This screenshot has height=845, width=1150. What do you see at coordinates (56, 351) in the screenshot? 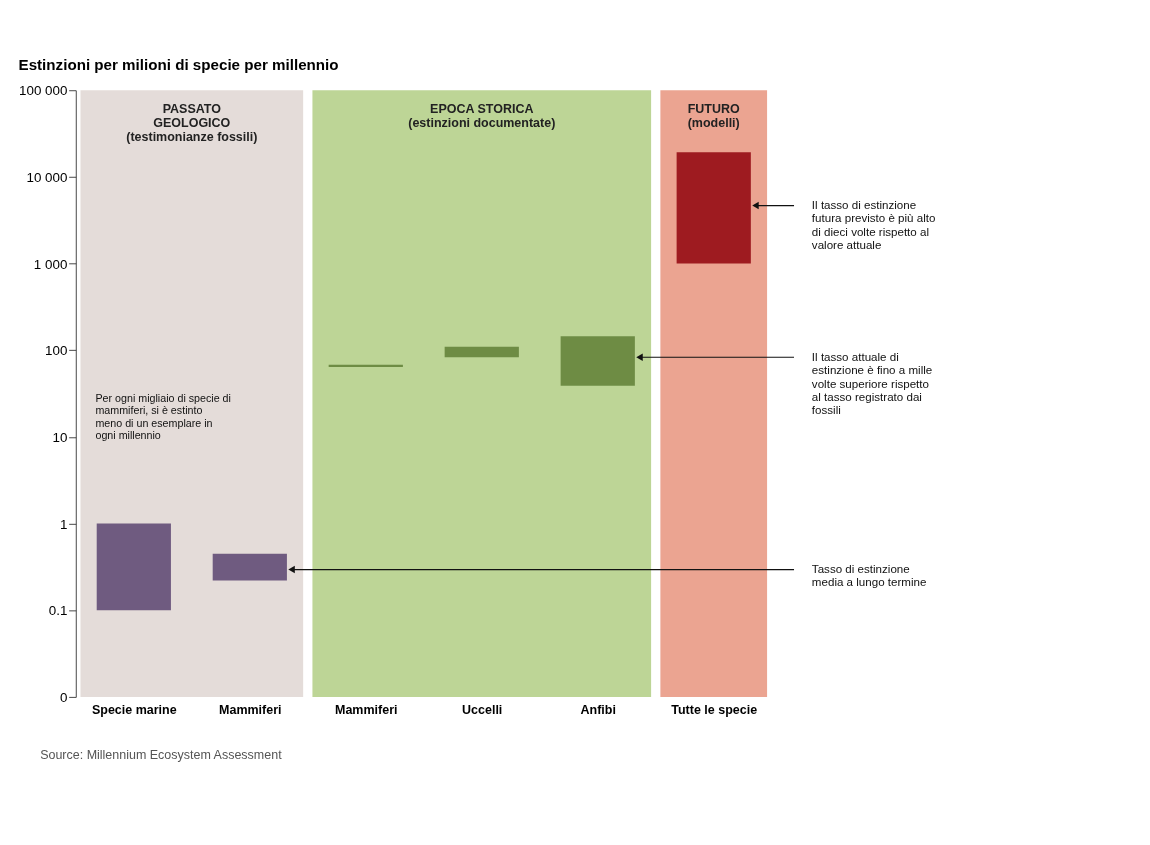
I see `y-tick-label: 100` at bounding box center [56, 351].